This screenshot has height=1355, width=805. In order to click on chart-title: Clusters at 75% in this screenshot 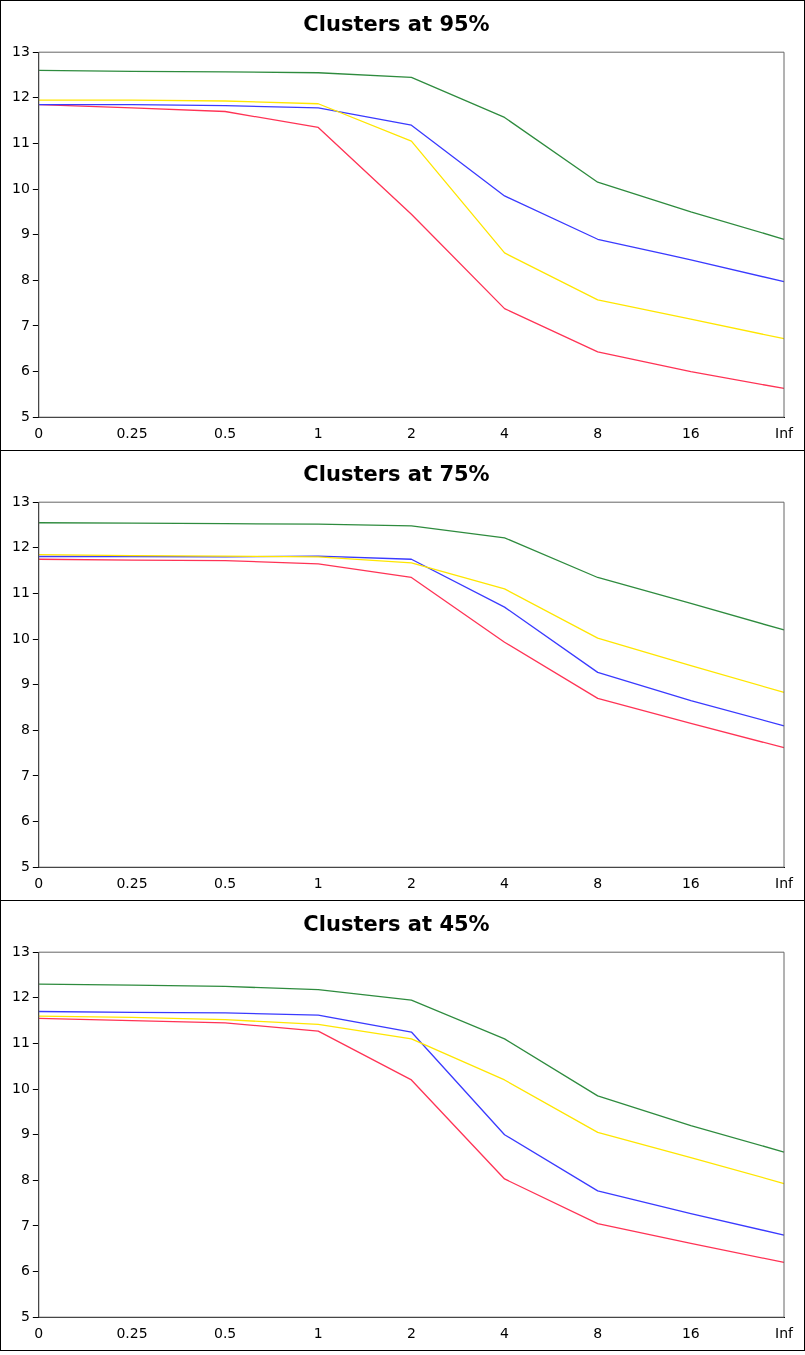, I will do `click(396, 474)`.